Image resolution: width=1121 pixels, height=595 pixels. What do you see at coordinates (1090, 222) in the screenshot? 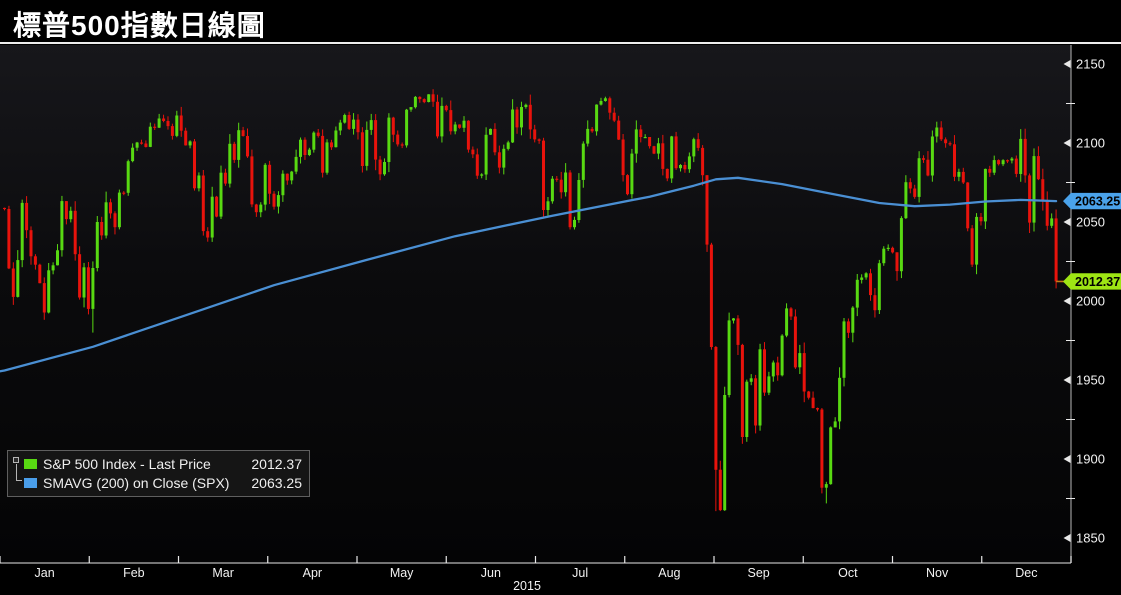
I see `svg-text: 2050` at bounding box center [1090, 222].